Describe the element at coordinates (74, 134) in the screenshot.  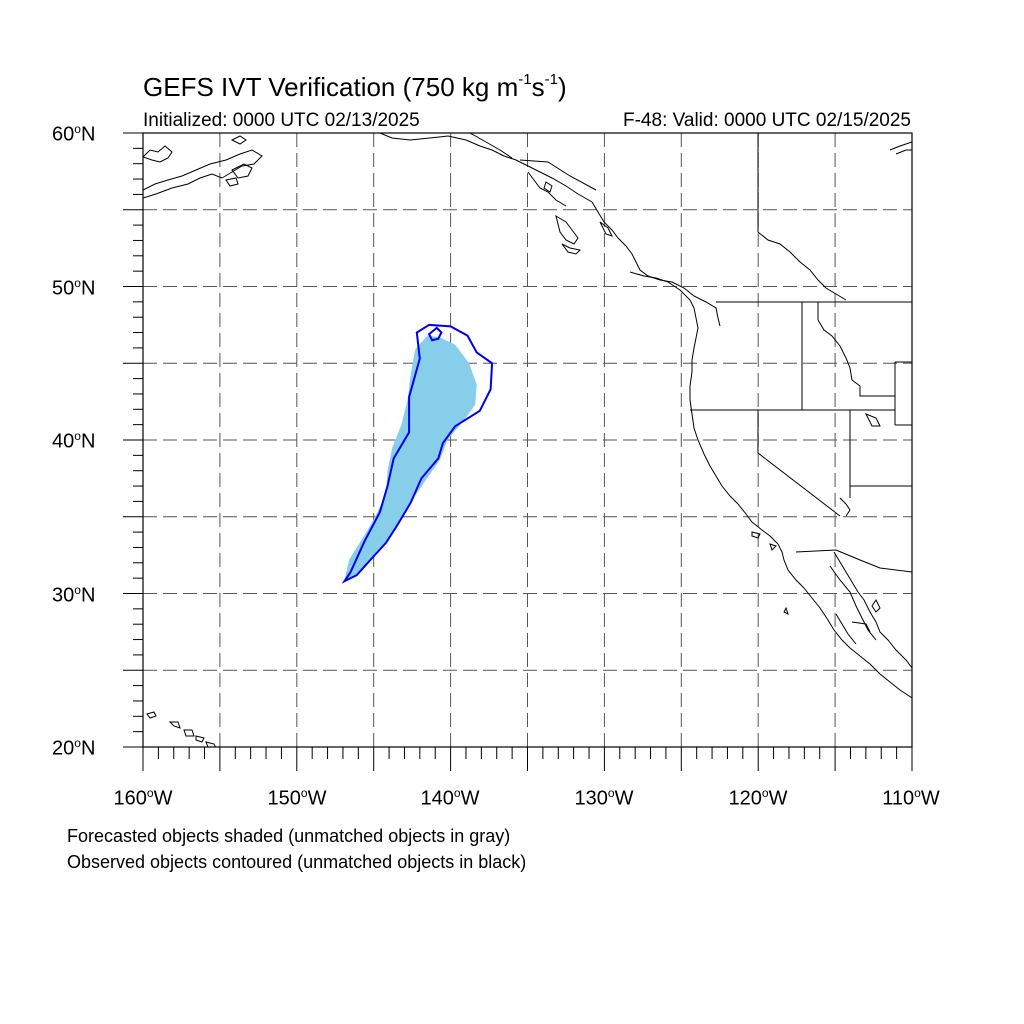
I see `lat-label-60: 60oN` at that location.